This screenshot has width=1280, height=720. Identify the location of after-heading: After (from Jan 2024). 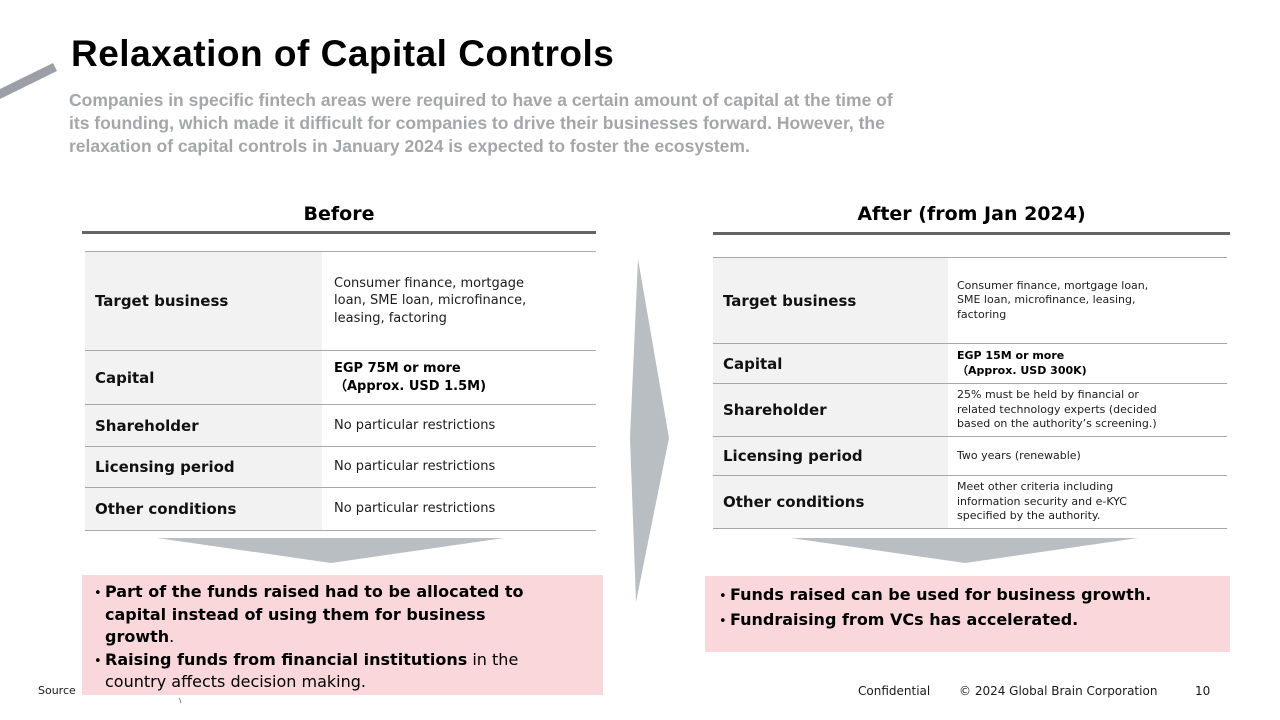
(971, 214).